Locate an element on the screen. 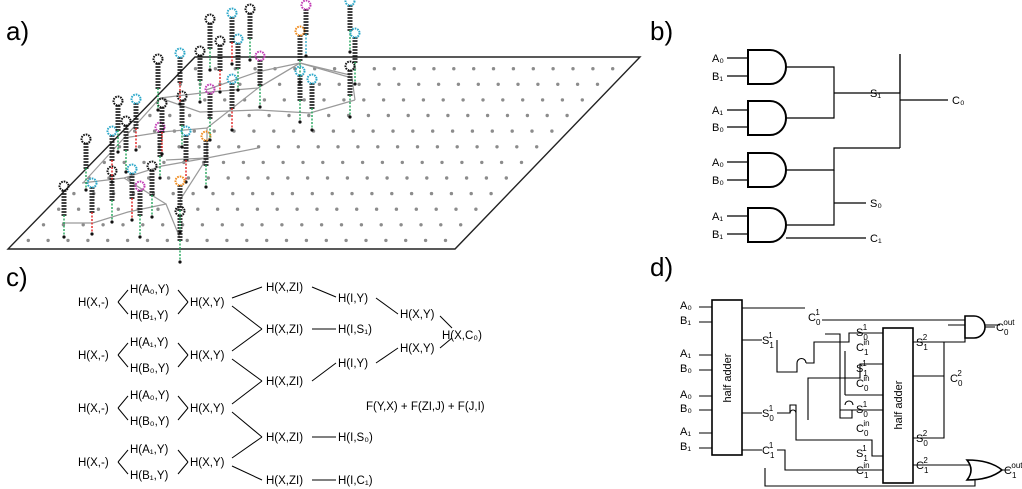 Image resolution: width=1022 pixels, height=489 pixels. half-adder-label-2: half adder is located at coordinates (899, 404).